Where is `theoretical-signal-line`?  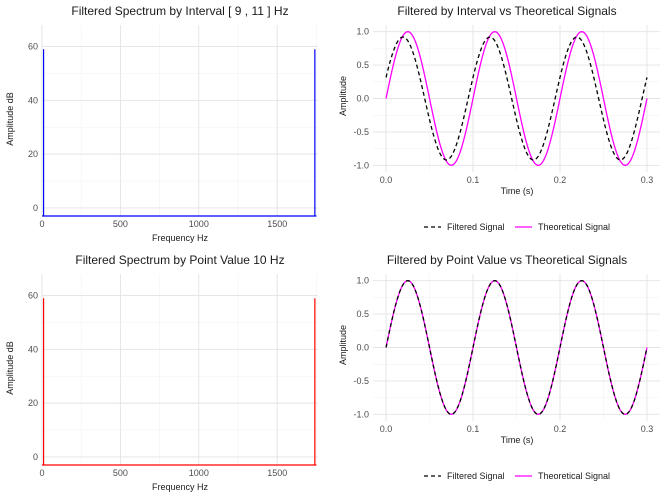 theoretical-signal-line is located at coordinates (516, 98).